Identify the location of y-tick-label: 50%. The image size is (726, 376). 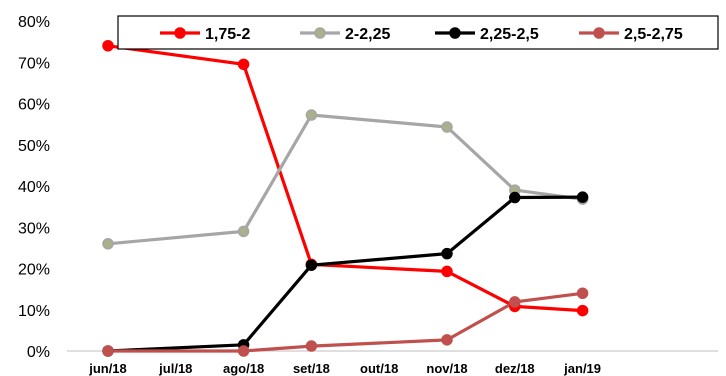
(34, 146).